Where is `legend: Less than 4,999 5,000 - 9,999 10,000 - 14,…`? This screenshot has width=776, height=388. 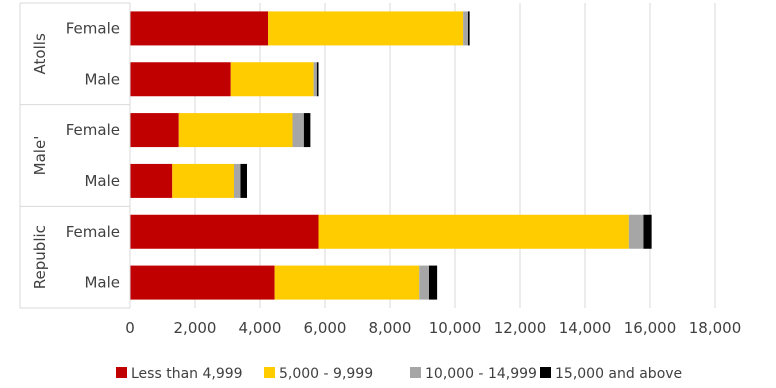
legend: Less than 4,999 5,000 - 9,999 10,000 - 14,… is located at coordinates (399, 374).